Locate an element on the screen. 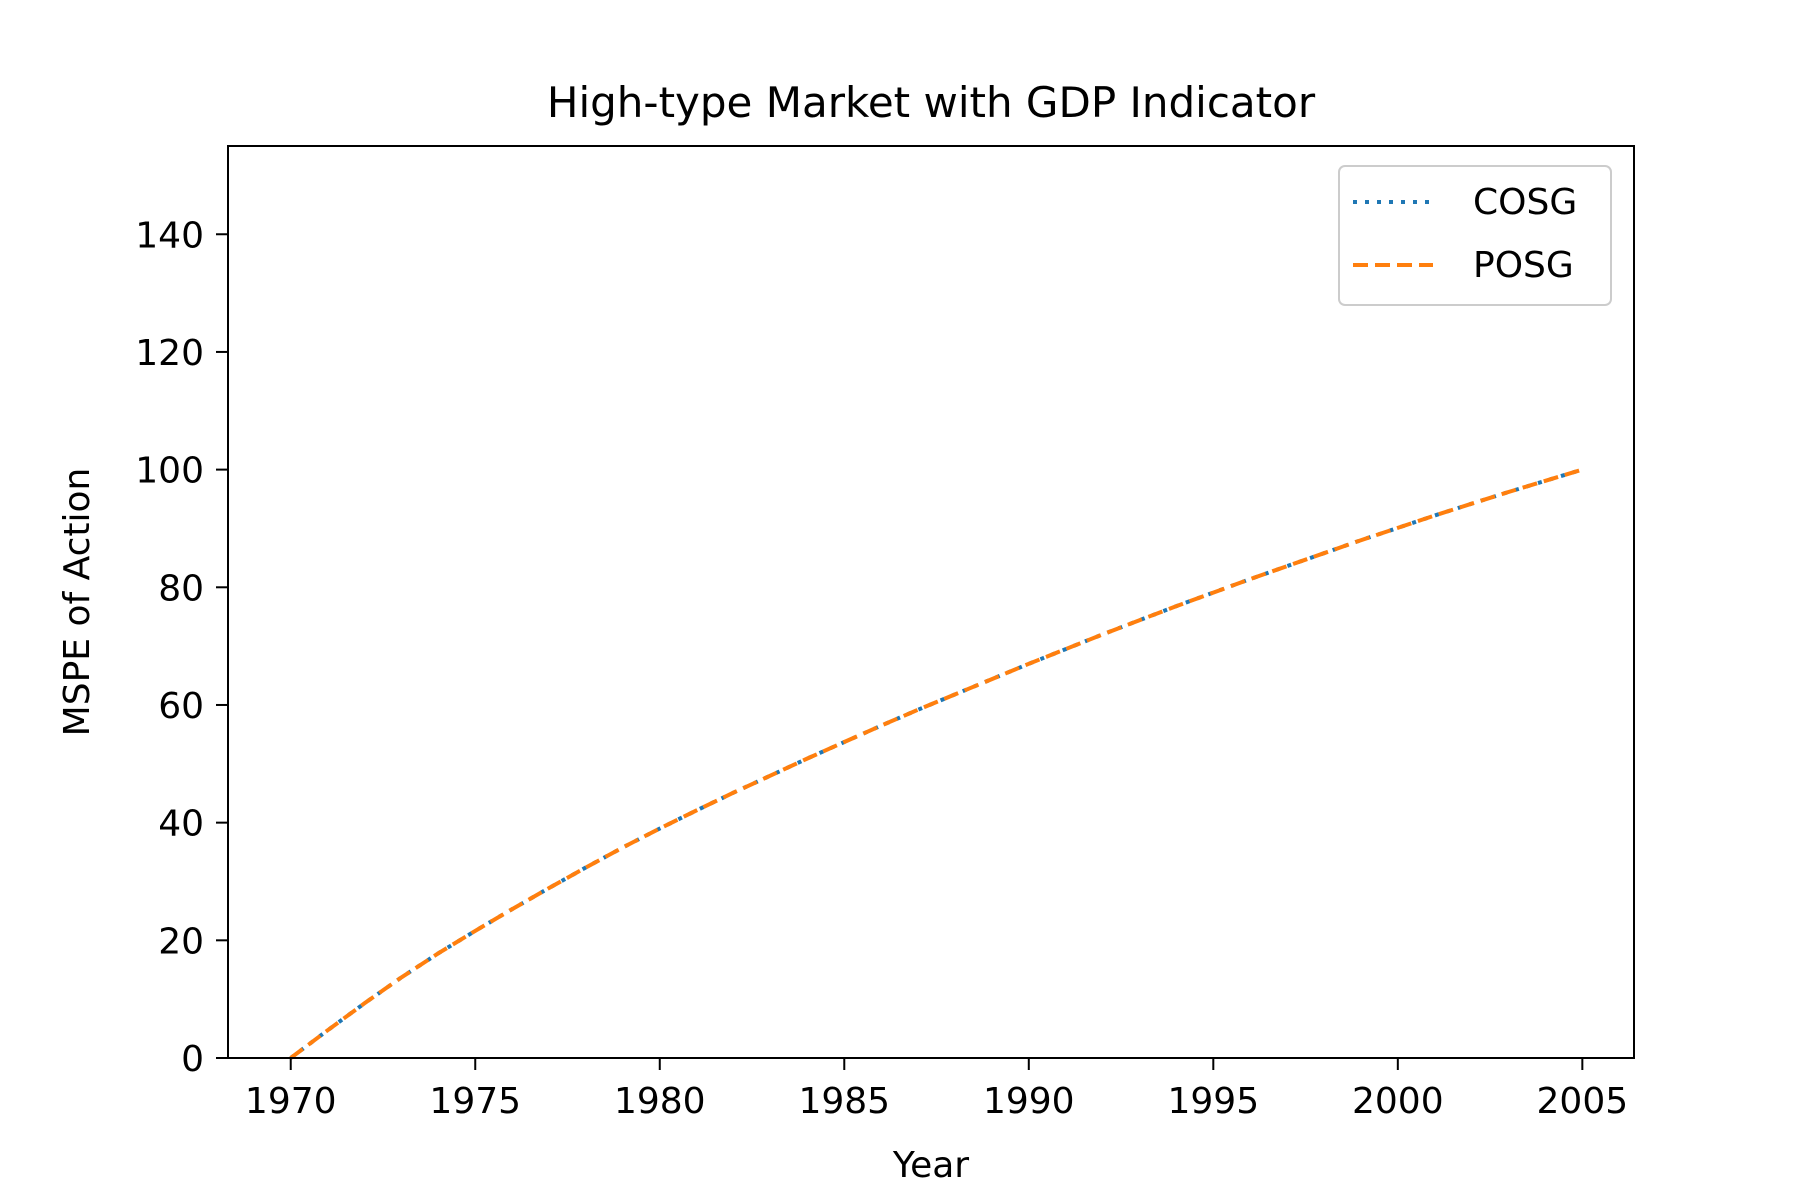 This screenshot has width=1800, height=1200. legend-label-cosg: COSG is located at coordinates (1525, 202).